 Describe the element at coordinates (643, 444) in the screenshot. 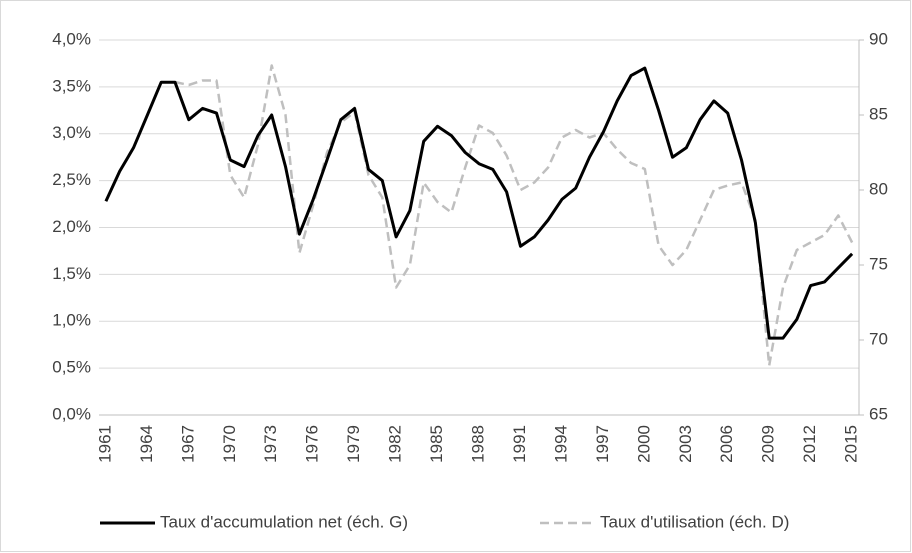

I see `x-tick-label: 2000` at that location.